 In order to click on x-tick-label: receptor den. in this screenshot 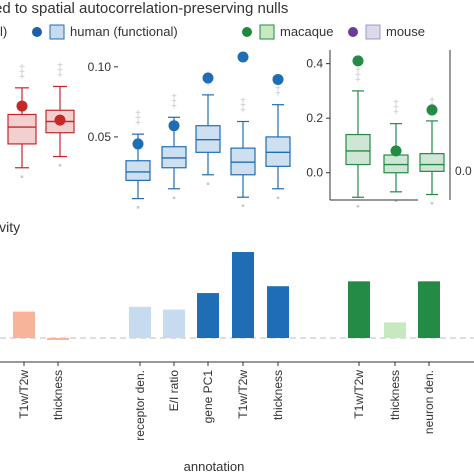, I will do `click(140, 405)`.